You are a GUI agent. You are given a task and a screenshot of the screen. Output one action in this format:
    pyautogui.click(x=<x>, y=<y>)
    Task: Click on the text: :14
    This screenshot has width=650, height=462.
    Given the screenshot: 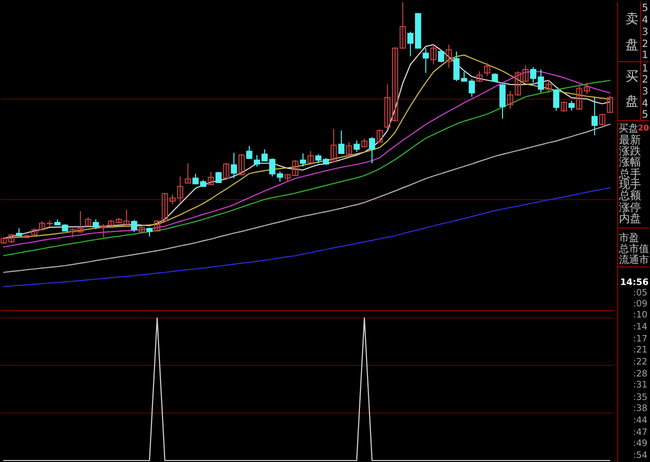 What is the action you would take?
    pyautogui.click(x=640, y=327)
    